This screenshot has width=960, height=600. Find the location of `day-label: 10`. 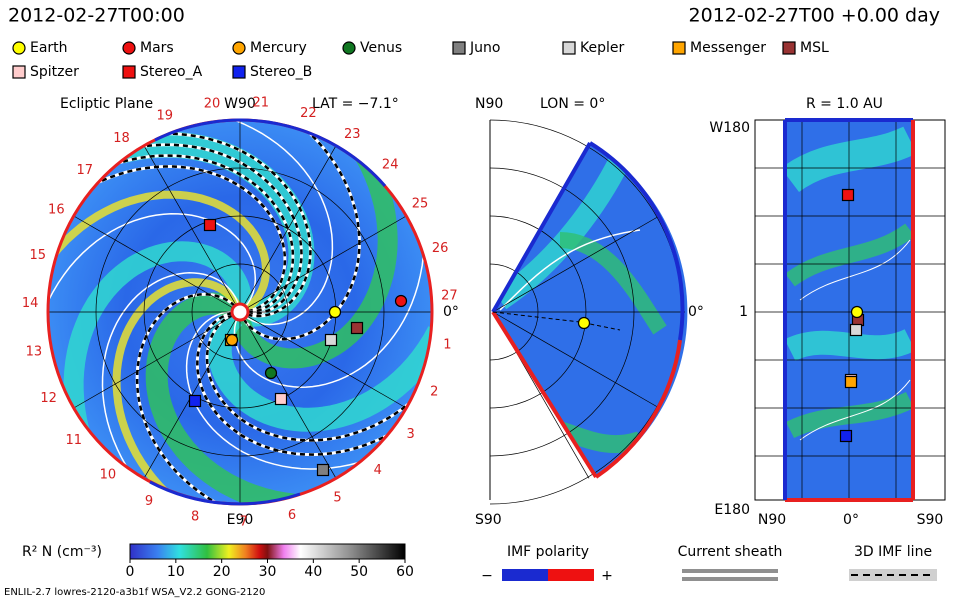

day-label: 10 is located at coordinates (108, 475).